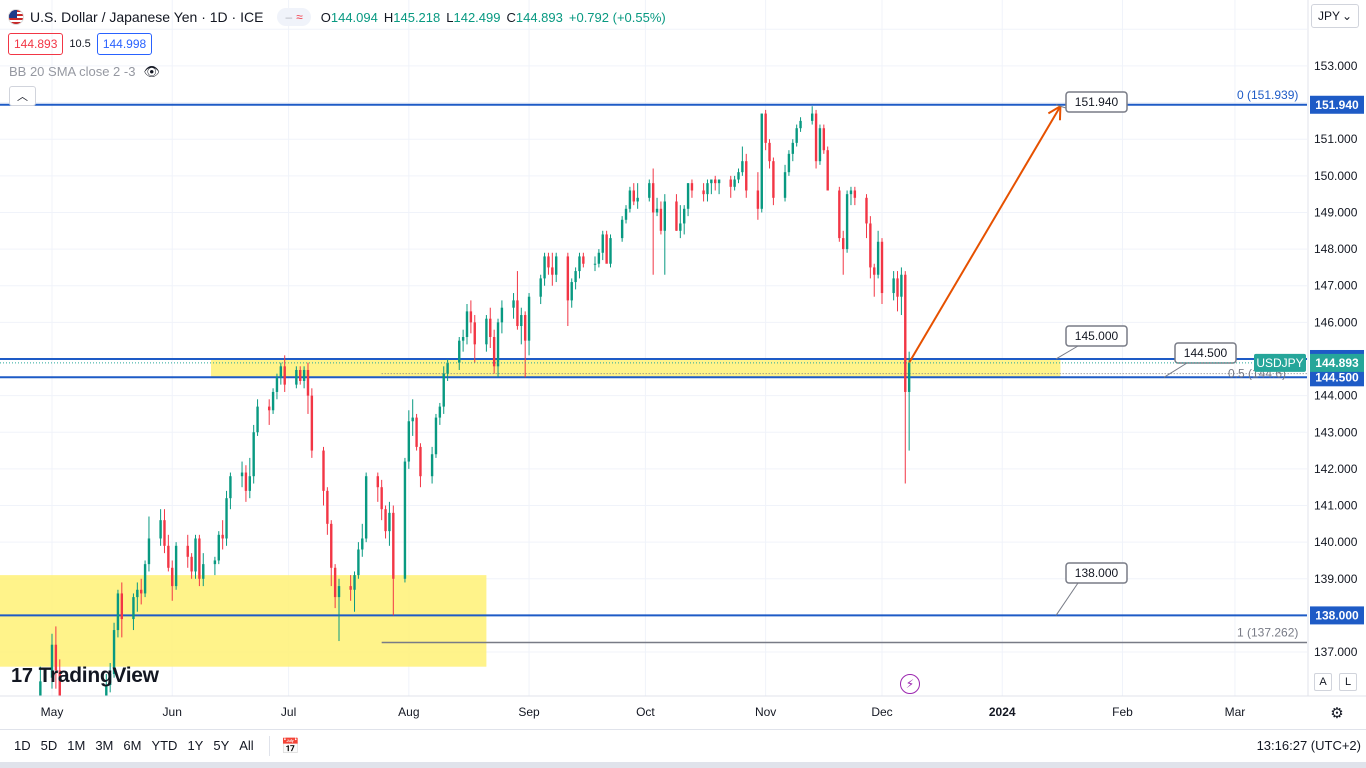  Describe the element at coordinates (104, 745) in the screenshot. I see `range-tab-3m: 3M` at that location.